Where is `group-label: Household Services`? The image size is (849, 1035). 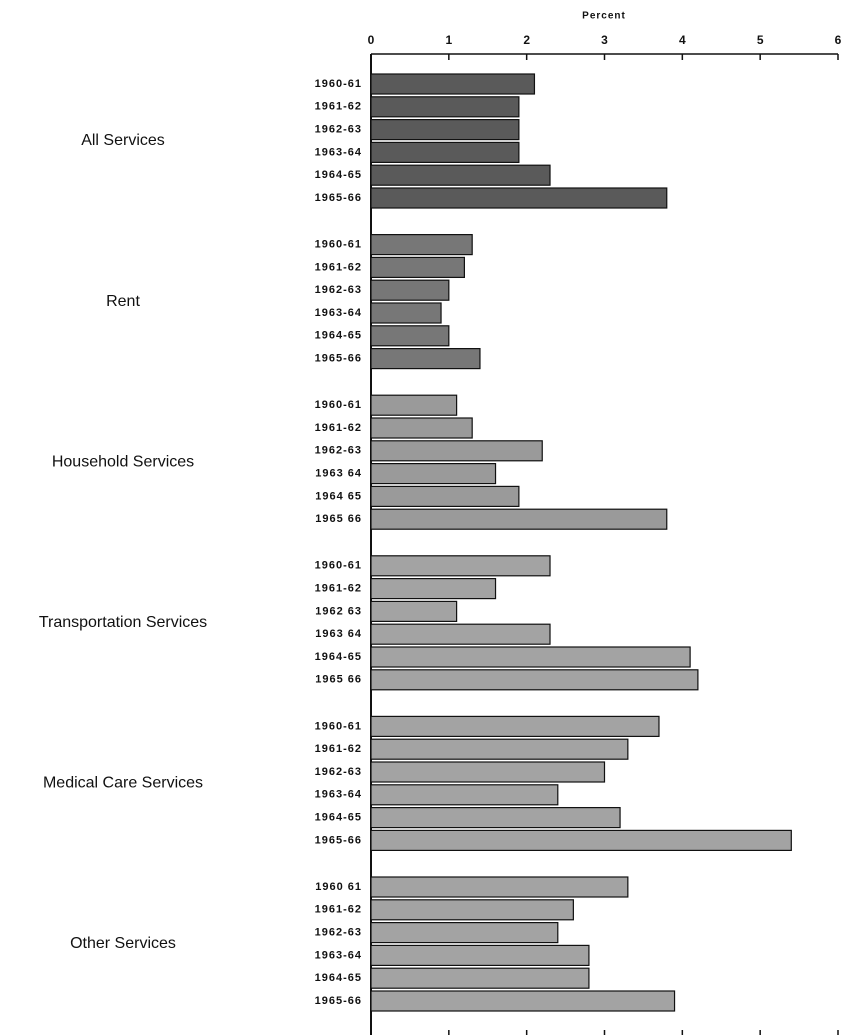 group-label: Household Services is located at coordinates (123, 461).